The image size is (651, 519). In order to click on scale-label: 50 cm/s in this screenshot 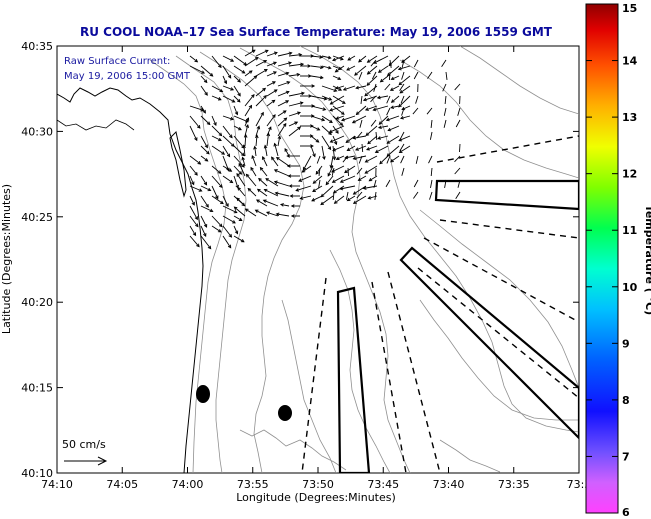, I will do `click(84, 444)`.